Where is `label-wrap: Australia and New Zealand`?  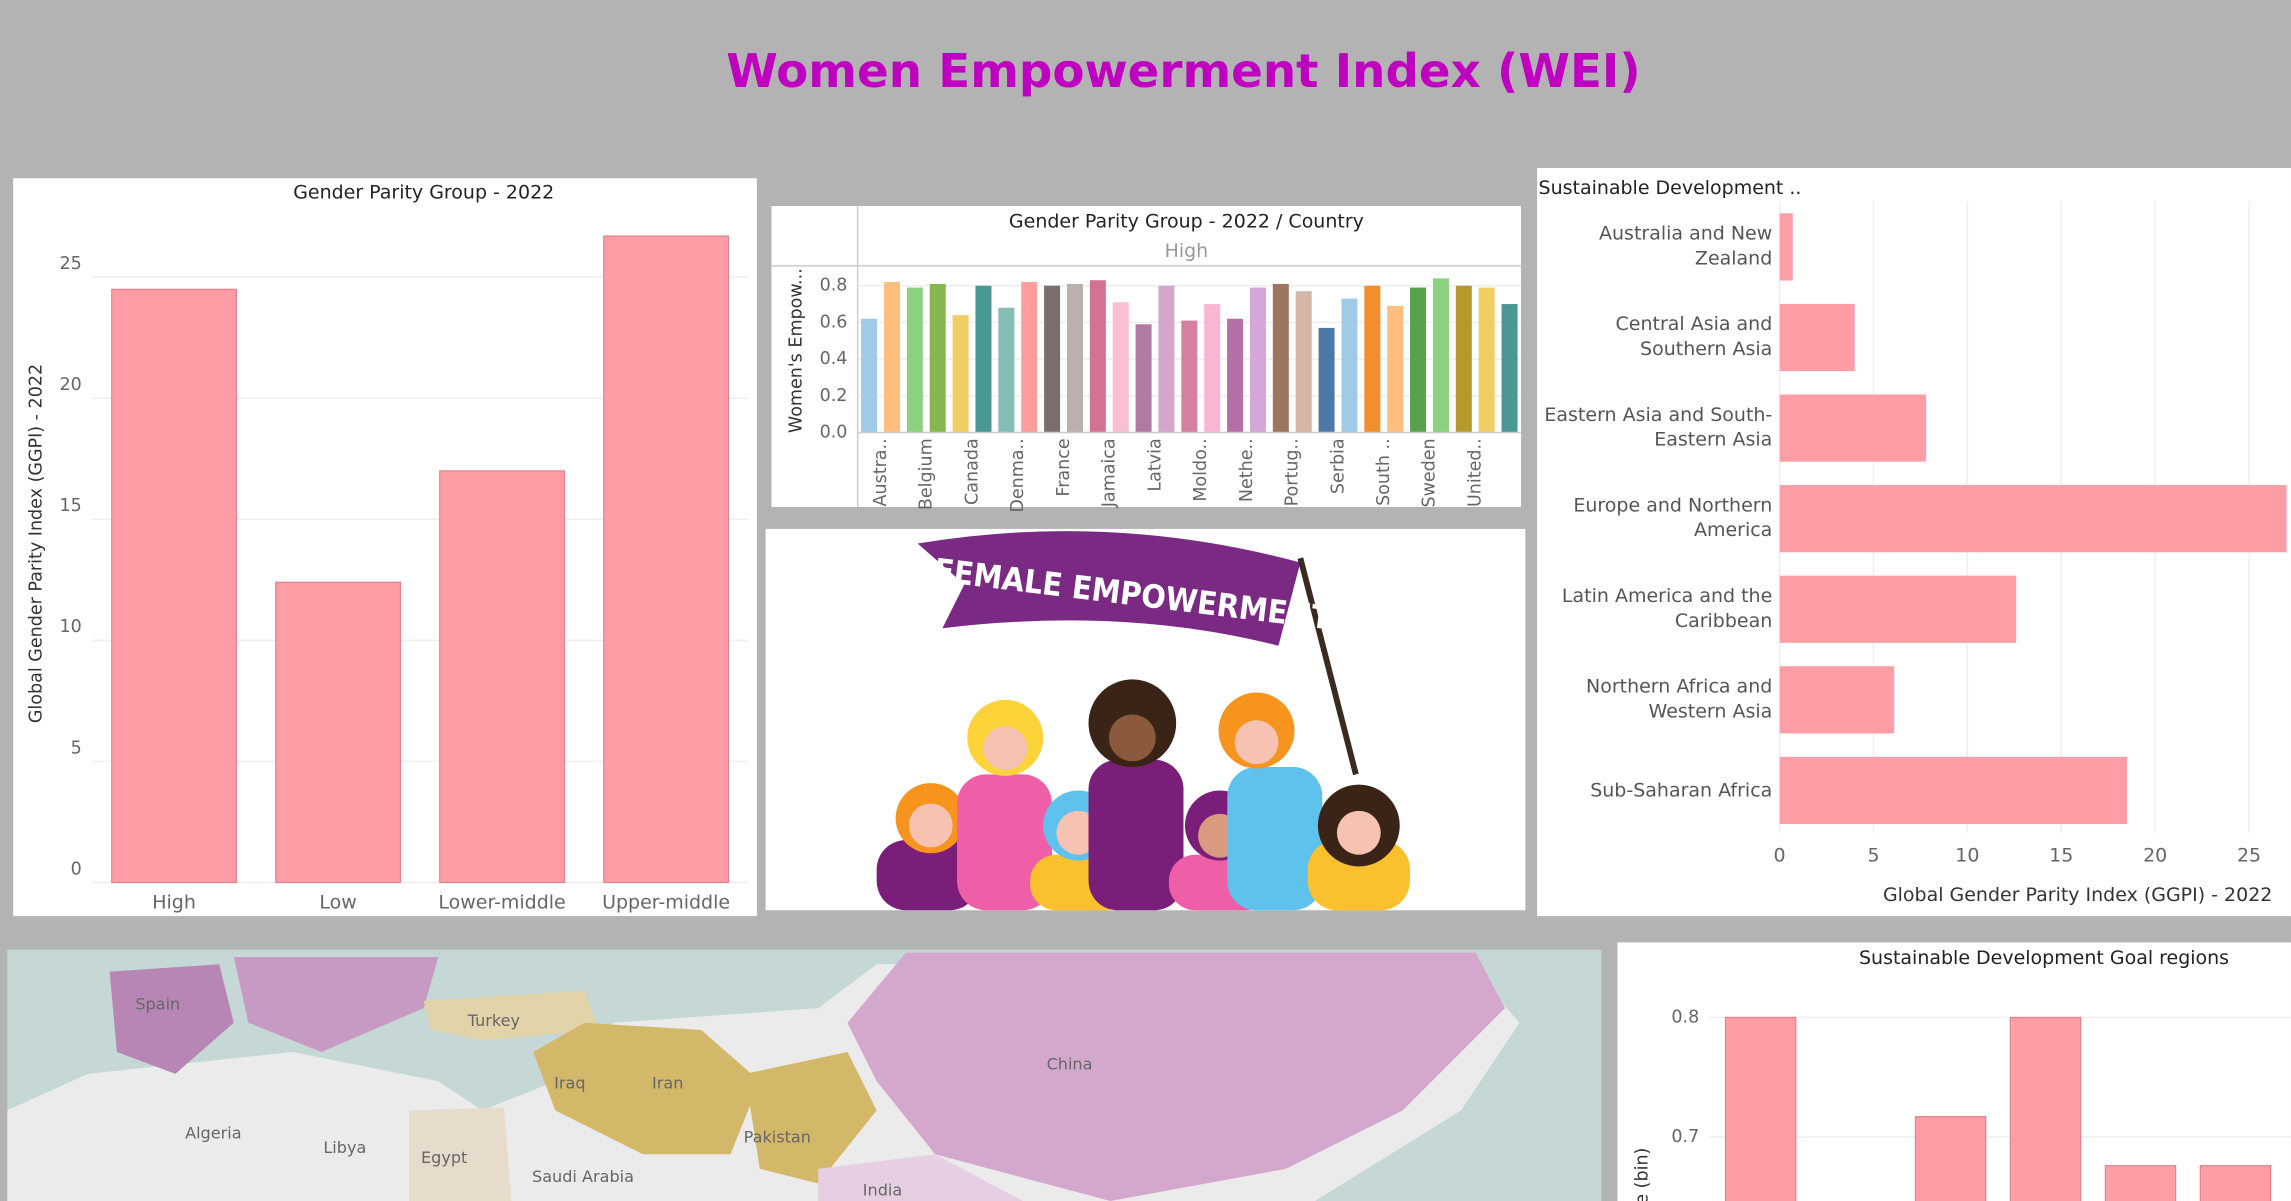 label-wrap: Australia and New Zealand is located at coordinates (1656, 247).